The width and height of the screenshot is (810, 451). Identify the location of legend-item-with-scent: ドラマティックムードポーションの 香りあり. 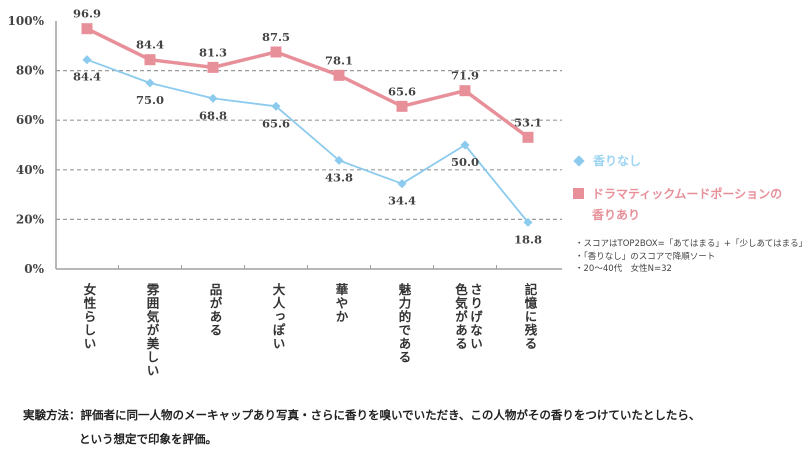
(677, 205).